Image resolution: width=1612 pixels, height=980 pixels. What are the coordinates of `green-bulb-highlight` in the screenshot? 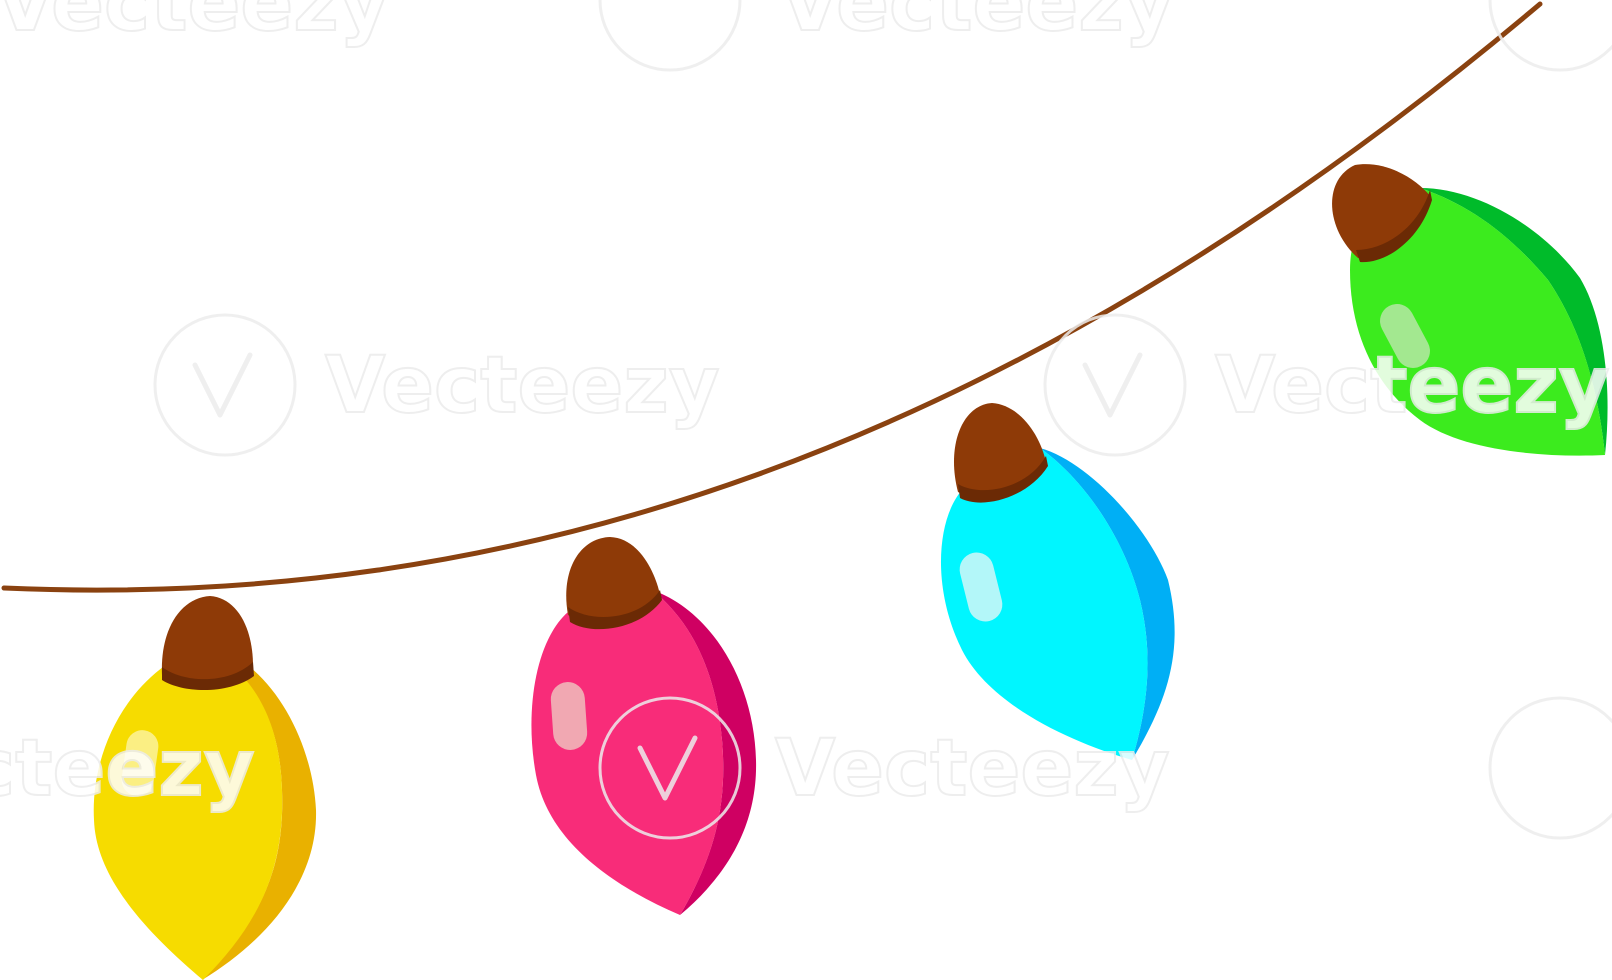 It's located at (1405, 336).